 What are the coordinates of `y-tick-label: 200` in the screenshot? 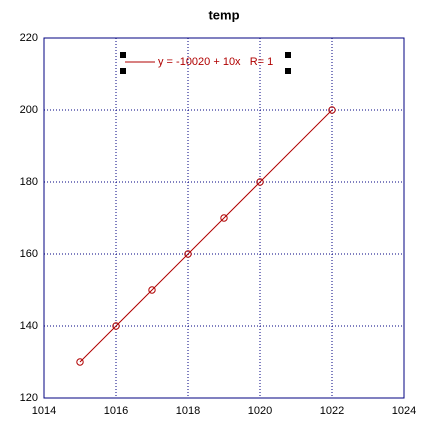 It's located at (29, 110).